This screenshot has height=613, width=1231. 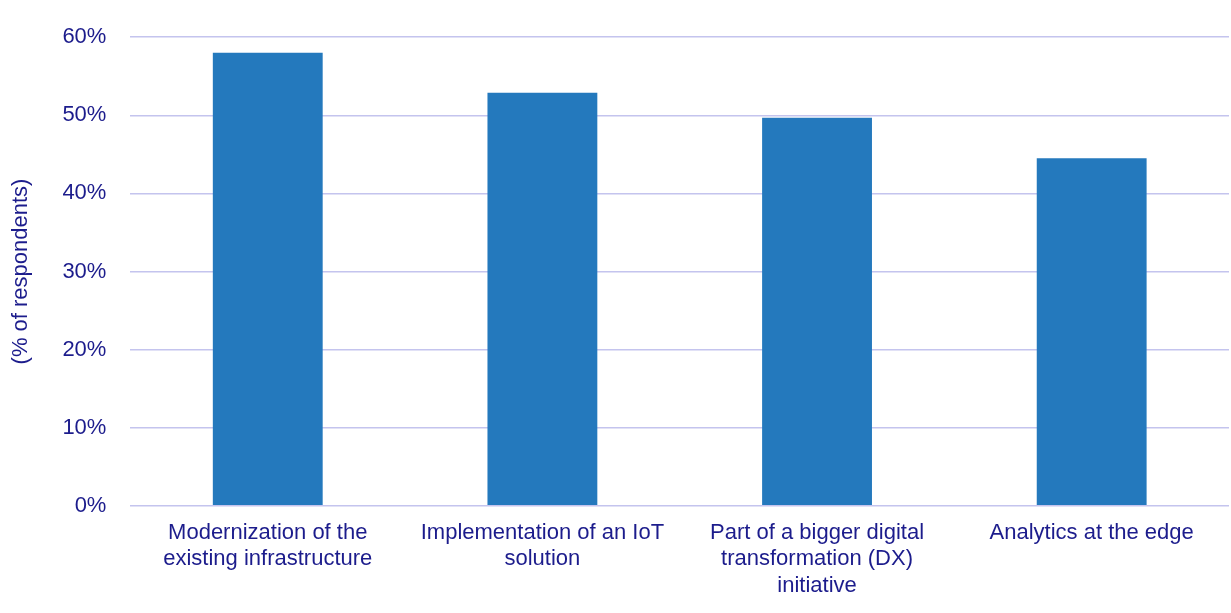 I want to click on y-tick-label: 20%, so click(x=84, y=348).